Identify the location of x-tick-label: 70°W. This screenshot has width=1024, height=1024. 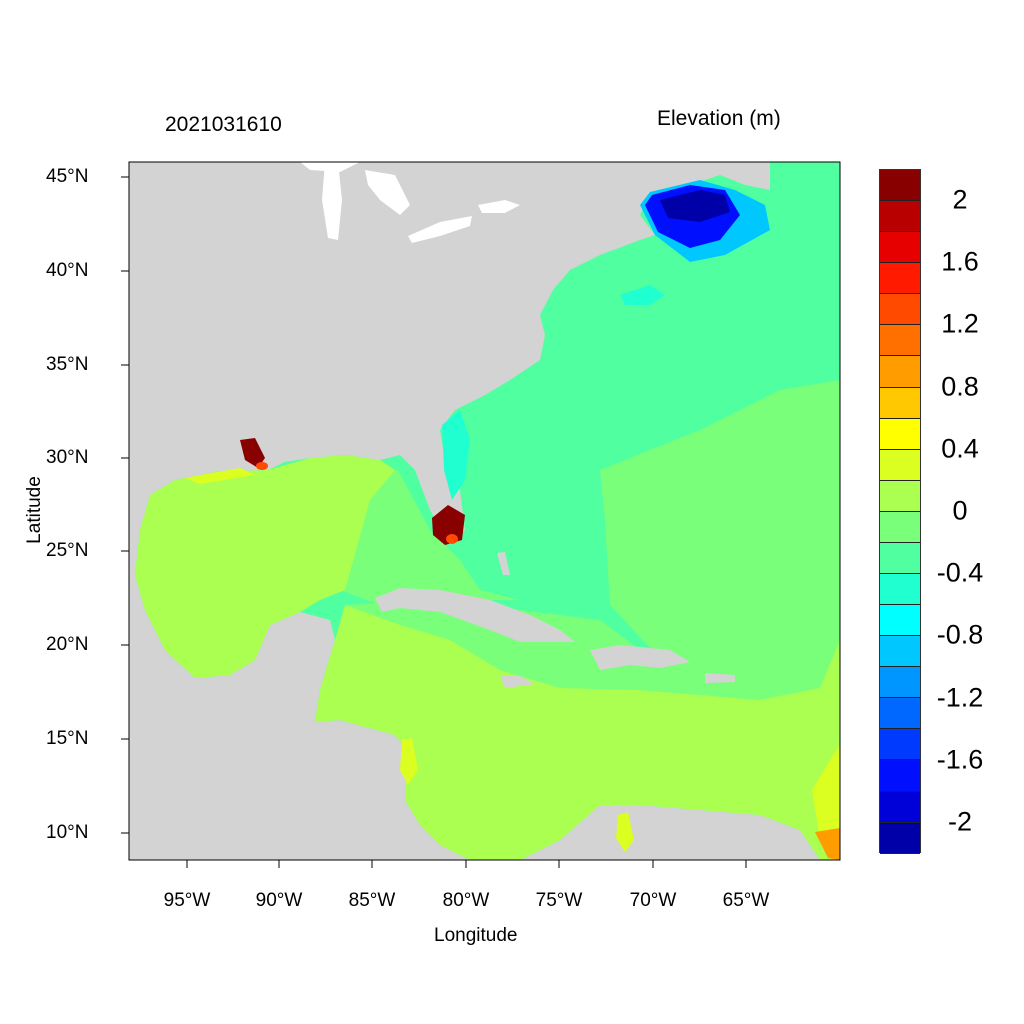
(653, 900).